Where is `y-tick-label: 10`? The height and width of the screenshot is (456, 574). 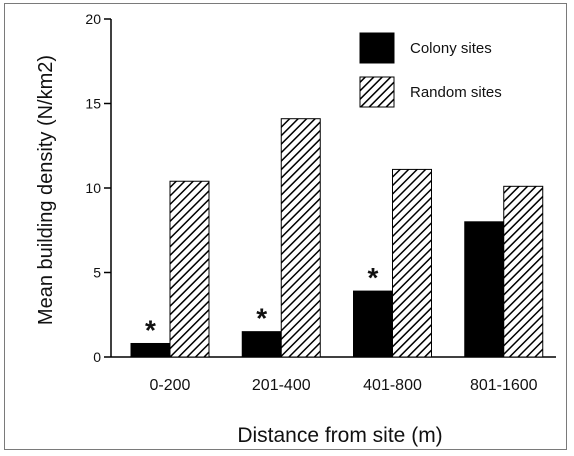
y-tick-label: 10 is located at coordinates (93, 188).